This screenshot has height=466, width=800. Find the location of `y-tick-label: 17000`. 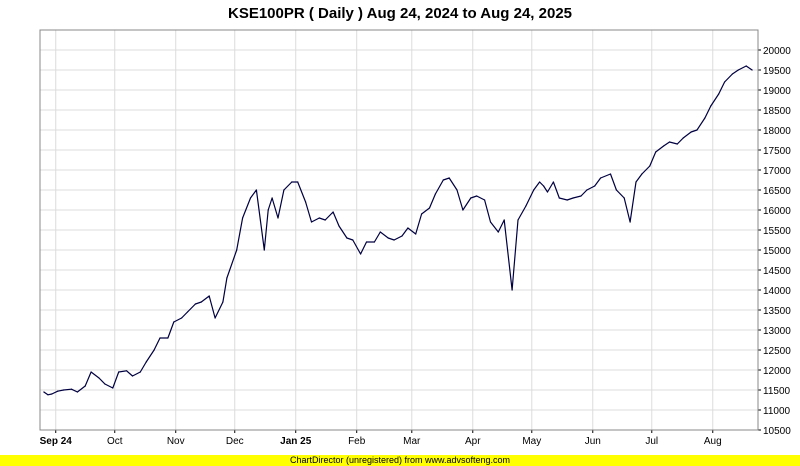

y-tick-label: 17000 is located at coordinates (777, 171).